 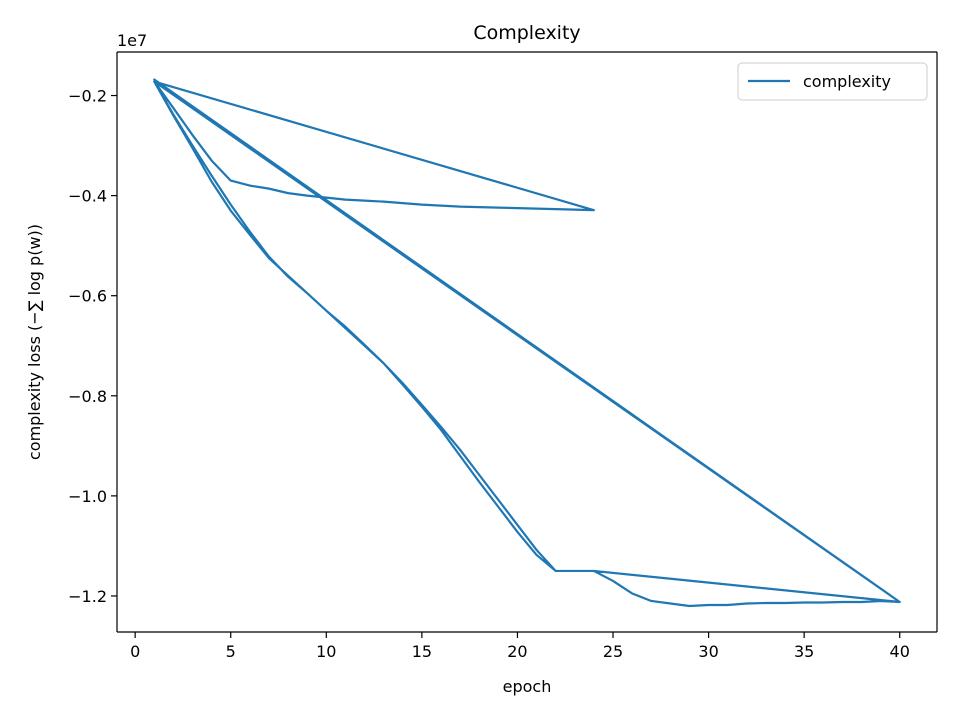 I want to click on y-tick-label: −0.8, so click(x=87, y=396).